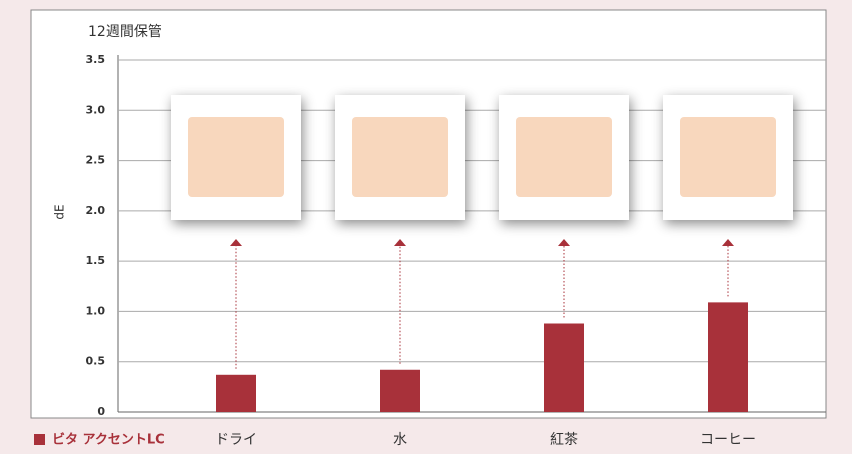  I want to click on x-tick-label: ドライ, so click(236, 440).